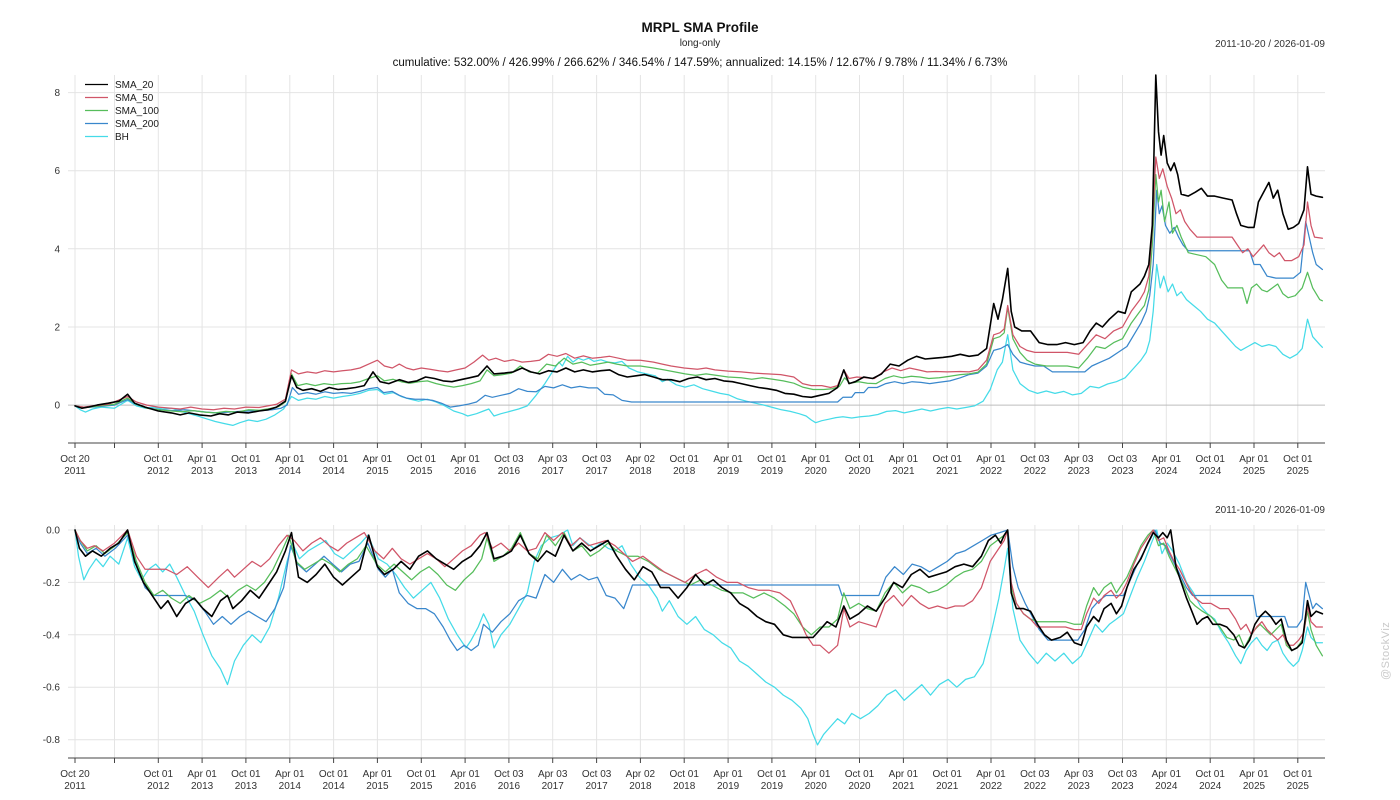 This screenshot has height=800, width=1400. What do you see at coordinates (52, 740) in the screenshot?
I see `y-tick-label: -0.8` at bounding box center [52, 740].